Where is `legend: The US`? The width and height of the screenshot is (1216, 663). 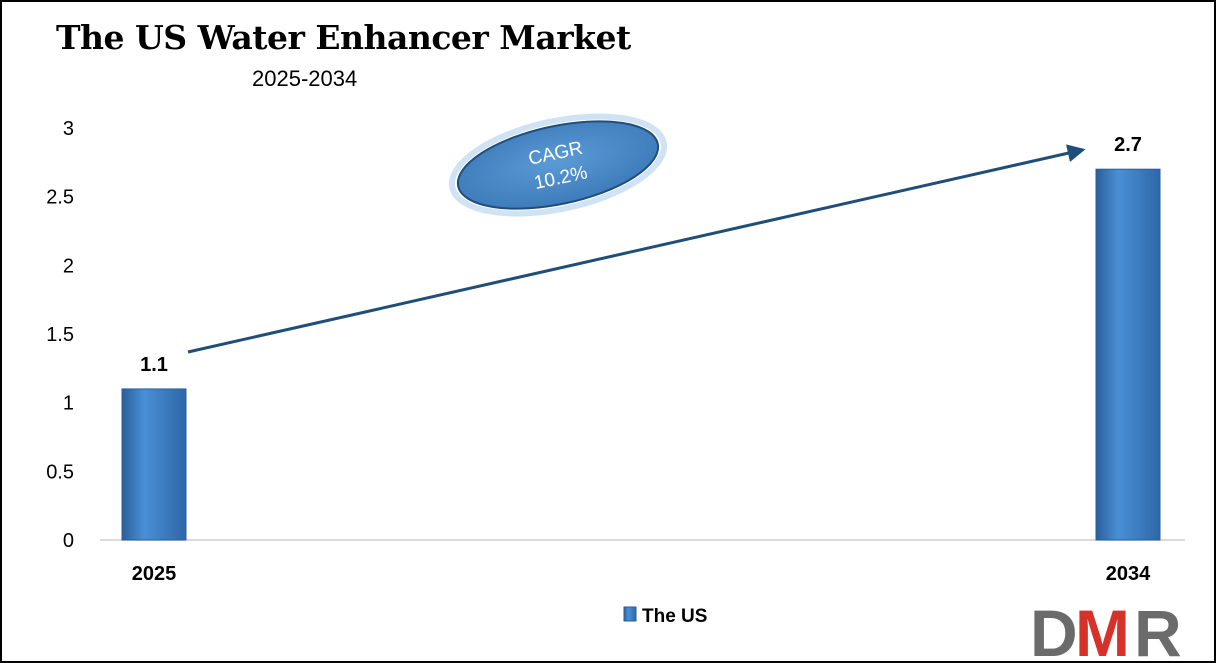 legend: The US is located at coordinates (665, 616).